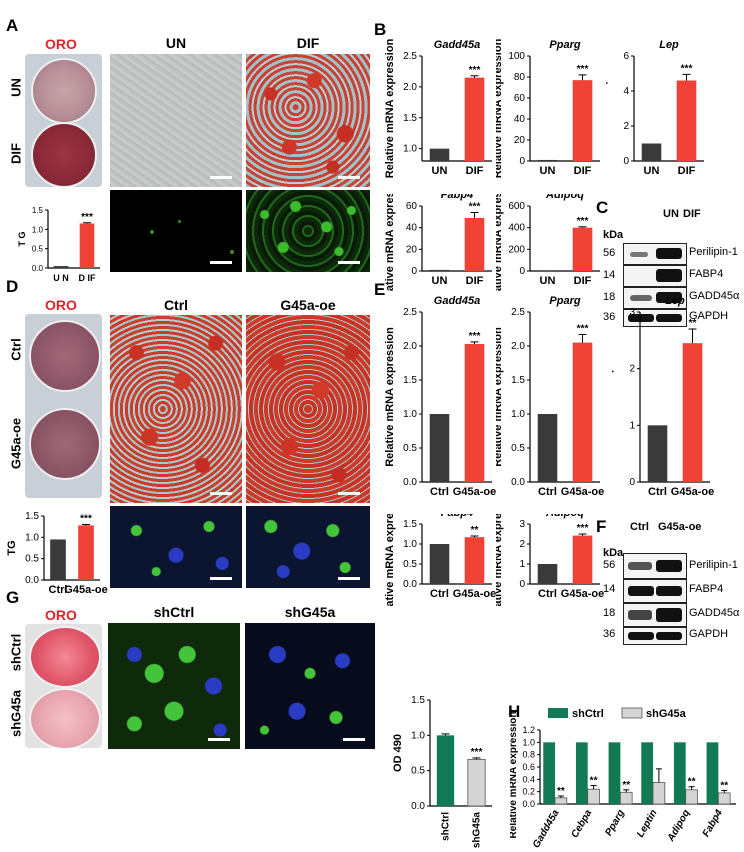  What do you see at coordinates (174, 612) in the screenshot?
I see `col-label-g1: shCtrl` at bounding box center [174, 612].